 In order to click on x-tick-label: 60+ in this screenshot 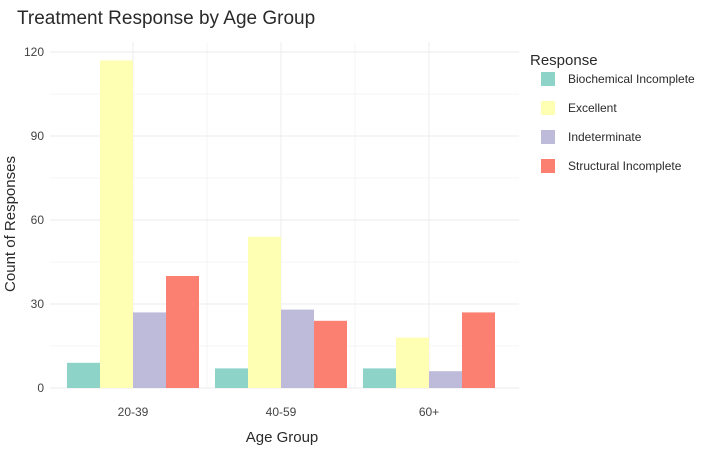, I will do `click(429, 412)`.